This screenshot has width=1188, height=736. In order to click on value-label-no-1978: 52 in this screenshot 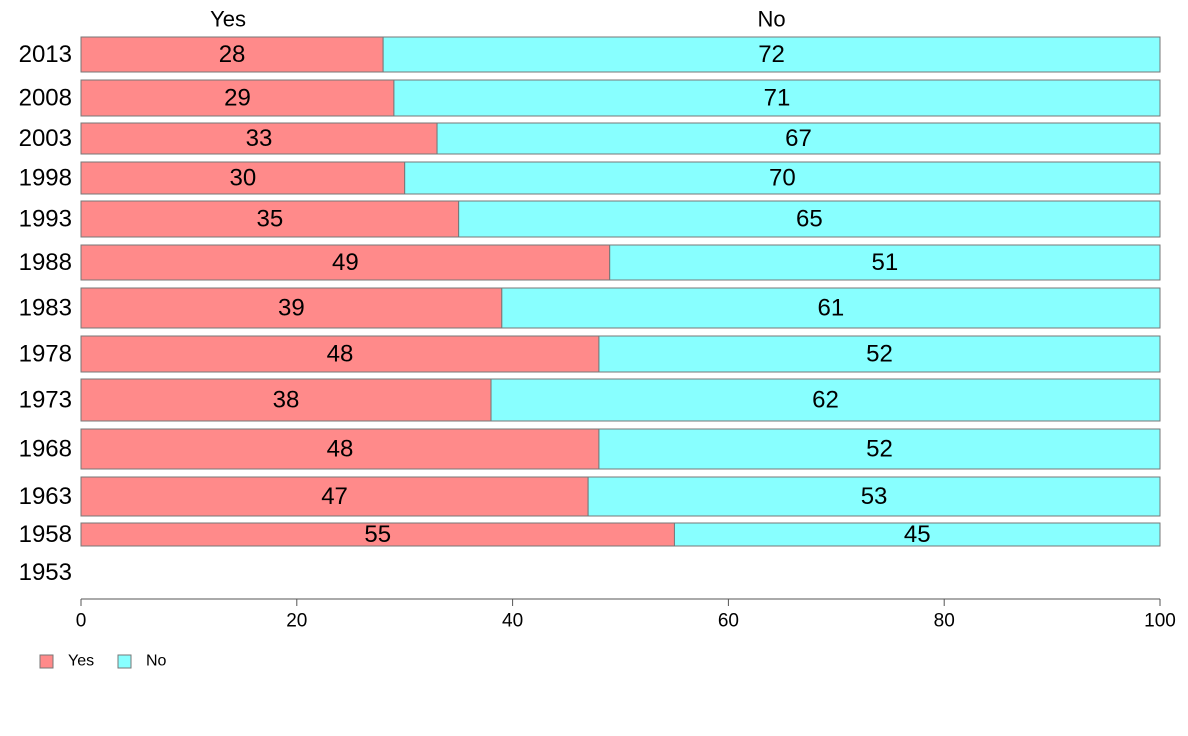, I will do `click(879, 354)`.